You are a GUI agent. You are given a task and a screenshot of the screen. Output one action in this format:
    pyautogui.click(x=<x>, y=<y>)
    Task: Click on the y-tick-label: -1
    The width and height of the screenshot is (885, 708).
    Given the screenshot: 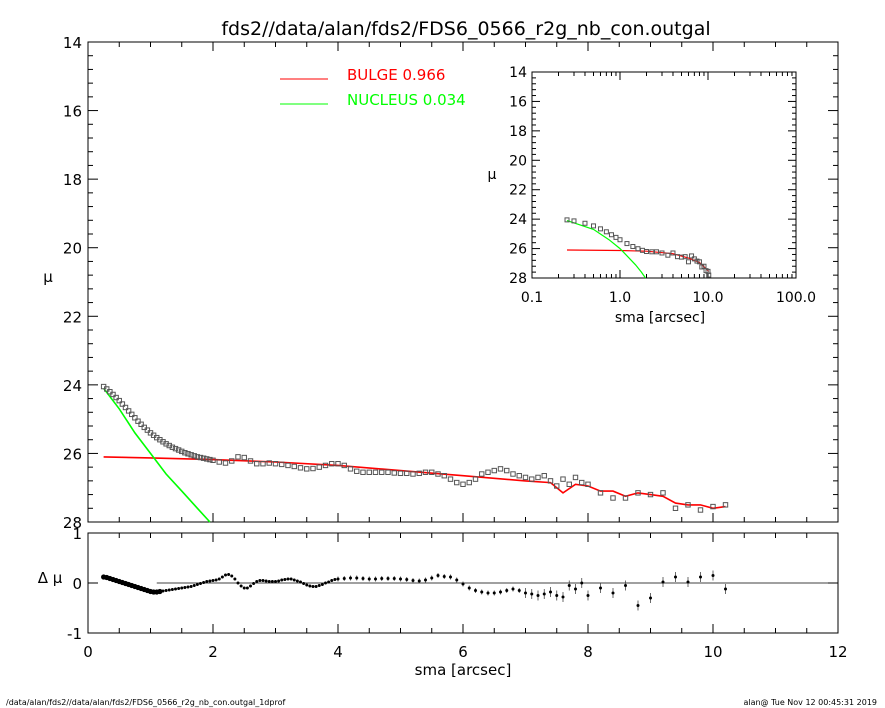 What is the action you would take?
    pyautogui.click(x=74, y=634)
    